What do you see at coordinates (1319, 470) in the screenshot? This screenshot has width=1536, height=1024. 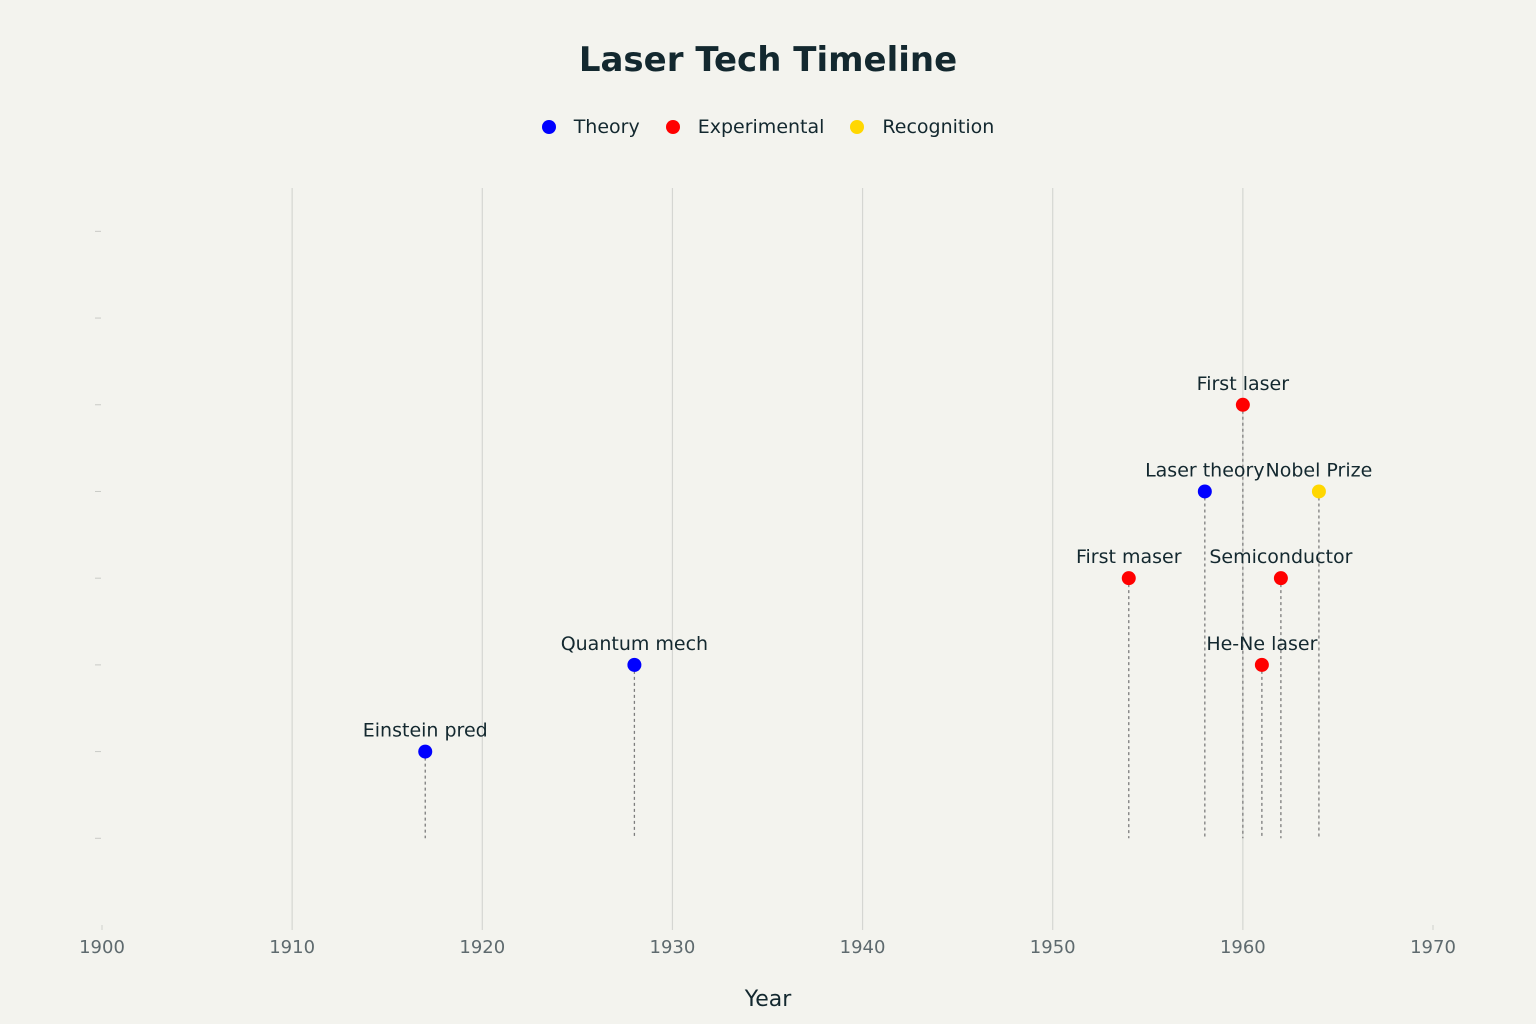 I see `event-label: Nobel Prize` at bounding box center [1319, 470].